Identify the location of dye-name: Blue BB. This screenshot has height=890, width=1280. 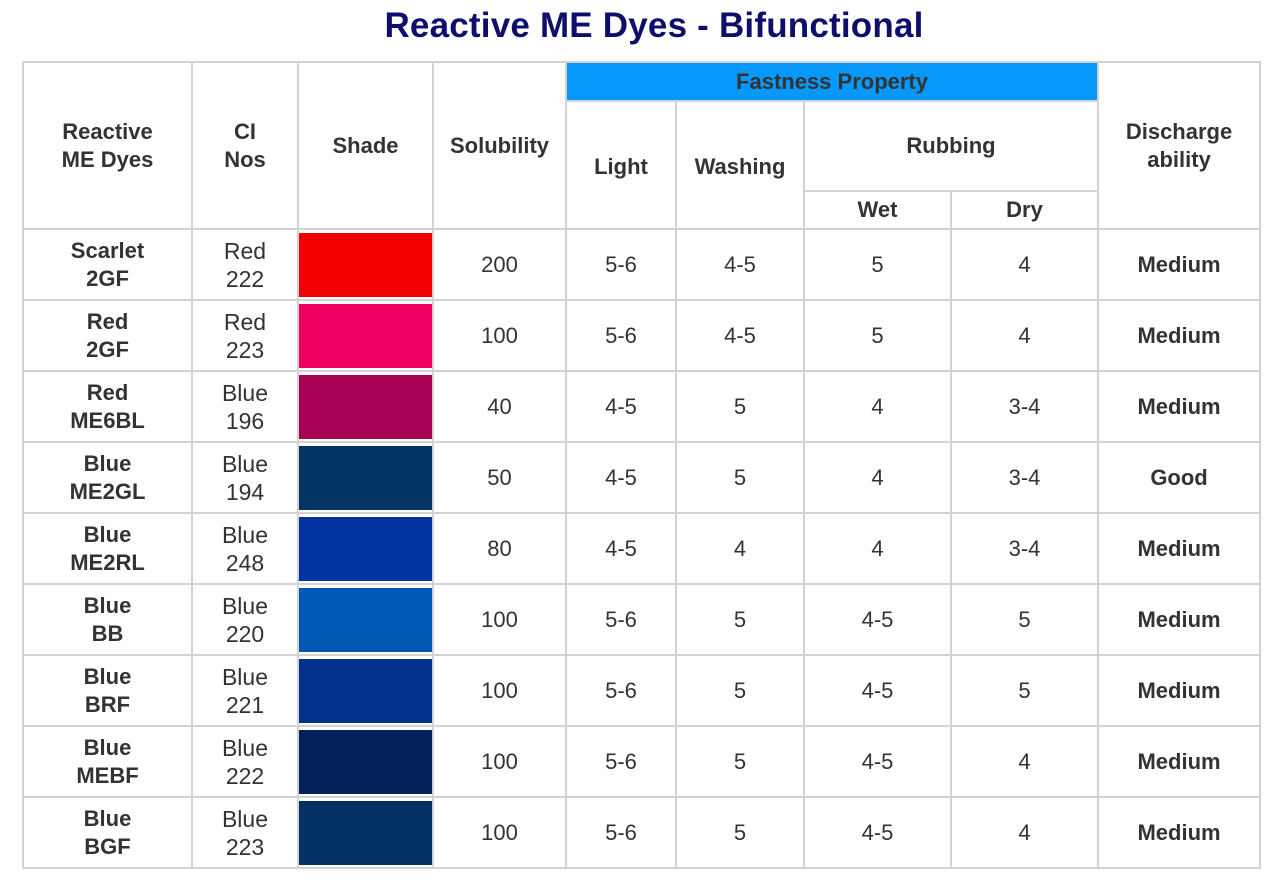
(107, 619).